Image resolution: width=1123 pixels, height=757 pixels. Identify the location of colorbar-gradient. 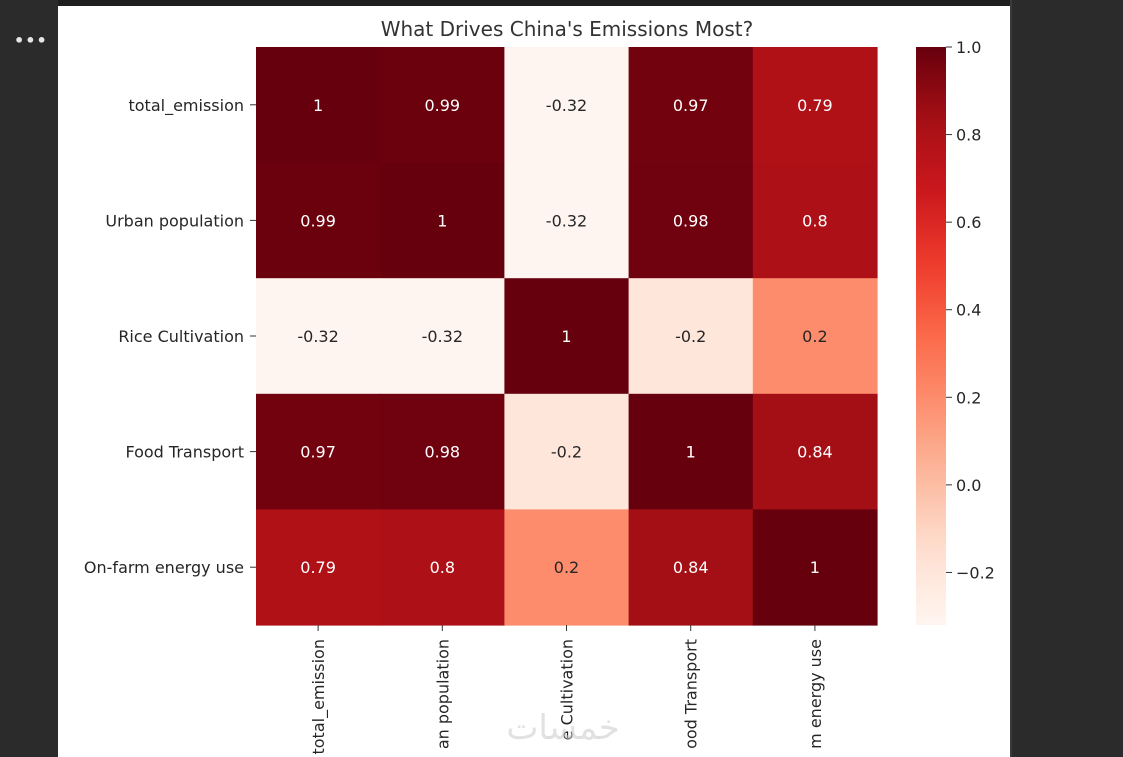
(931, 336).